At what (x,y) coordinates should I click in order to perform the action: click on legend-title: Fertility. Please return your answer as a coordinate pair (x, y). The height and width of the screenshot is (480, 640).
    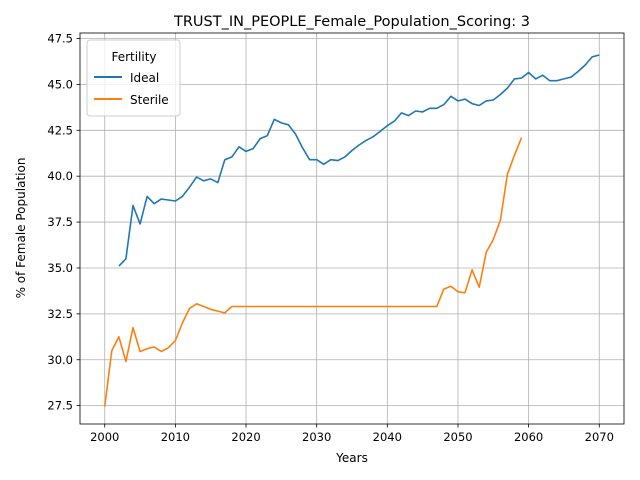
    Looking at the image, I should click on (133, 57).